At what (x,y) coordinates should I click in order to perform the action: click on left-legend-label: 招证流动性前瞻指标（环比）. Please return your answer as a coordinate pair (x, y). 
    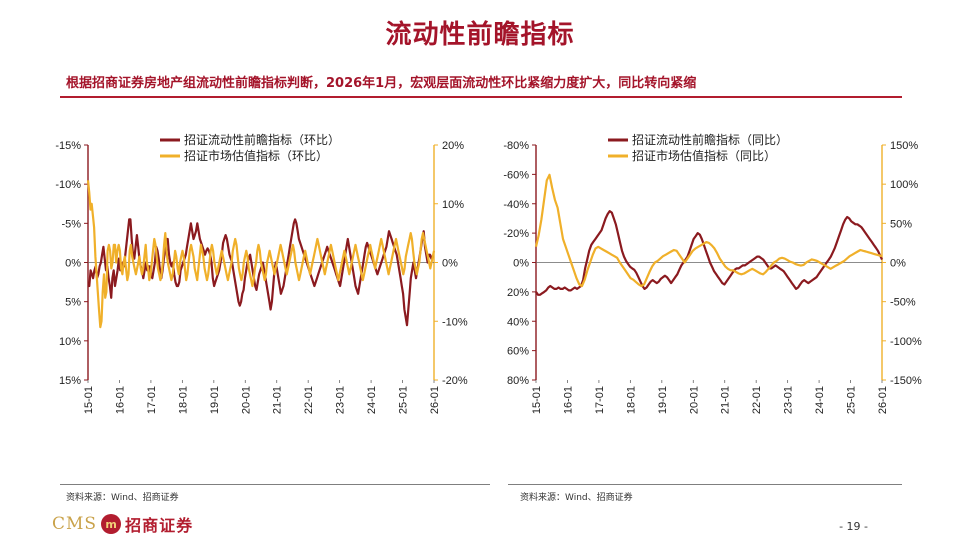
    Looking at the image, I should click on (262, 139).